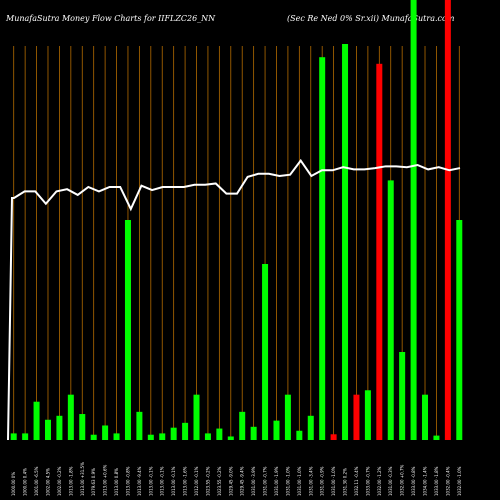  What do you see at coordinates (265, 481) in the screenshot?
I see `x-tick-label: 1031.00 -0.7%` at bounding box center [265, 481].